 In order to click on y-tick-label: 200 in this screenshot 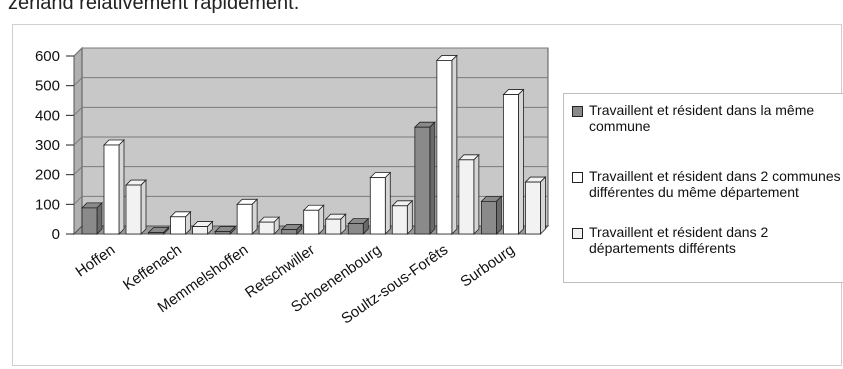, I will do `click(47, 175)`.